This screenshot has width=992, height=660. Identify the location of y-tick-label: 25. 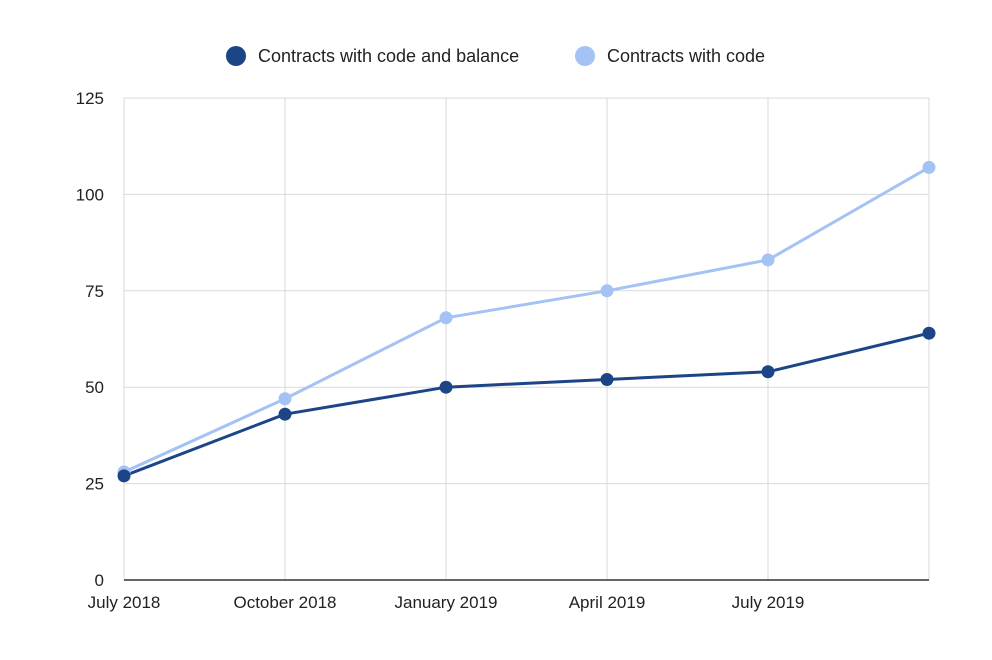
(94, 484).